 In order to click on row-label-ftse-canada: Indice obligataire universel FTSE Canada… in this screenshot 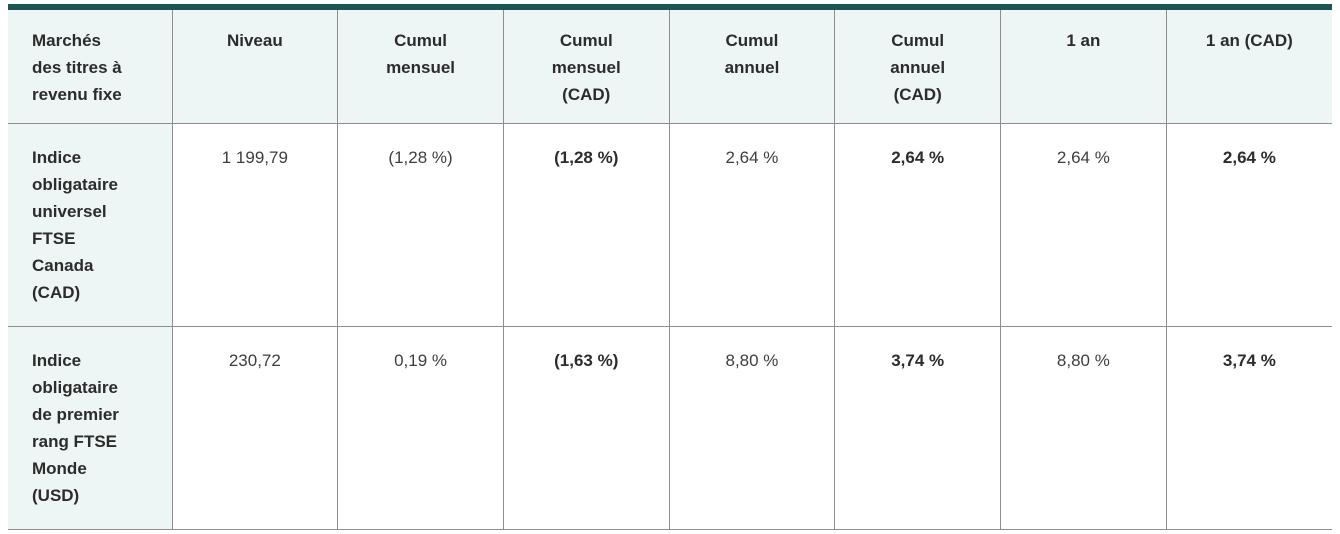, I will do `click(90, 225)`.